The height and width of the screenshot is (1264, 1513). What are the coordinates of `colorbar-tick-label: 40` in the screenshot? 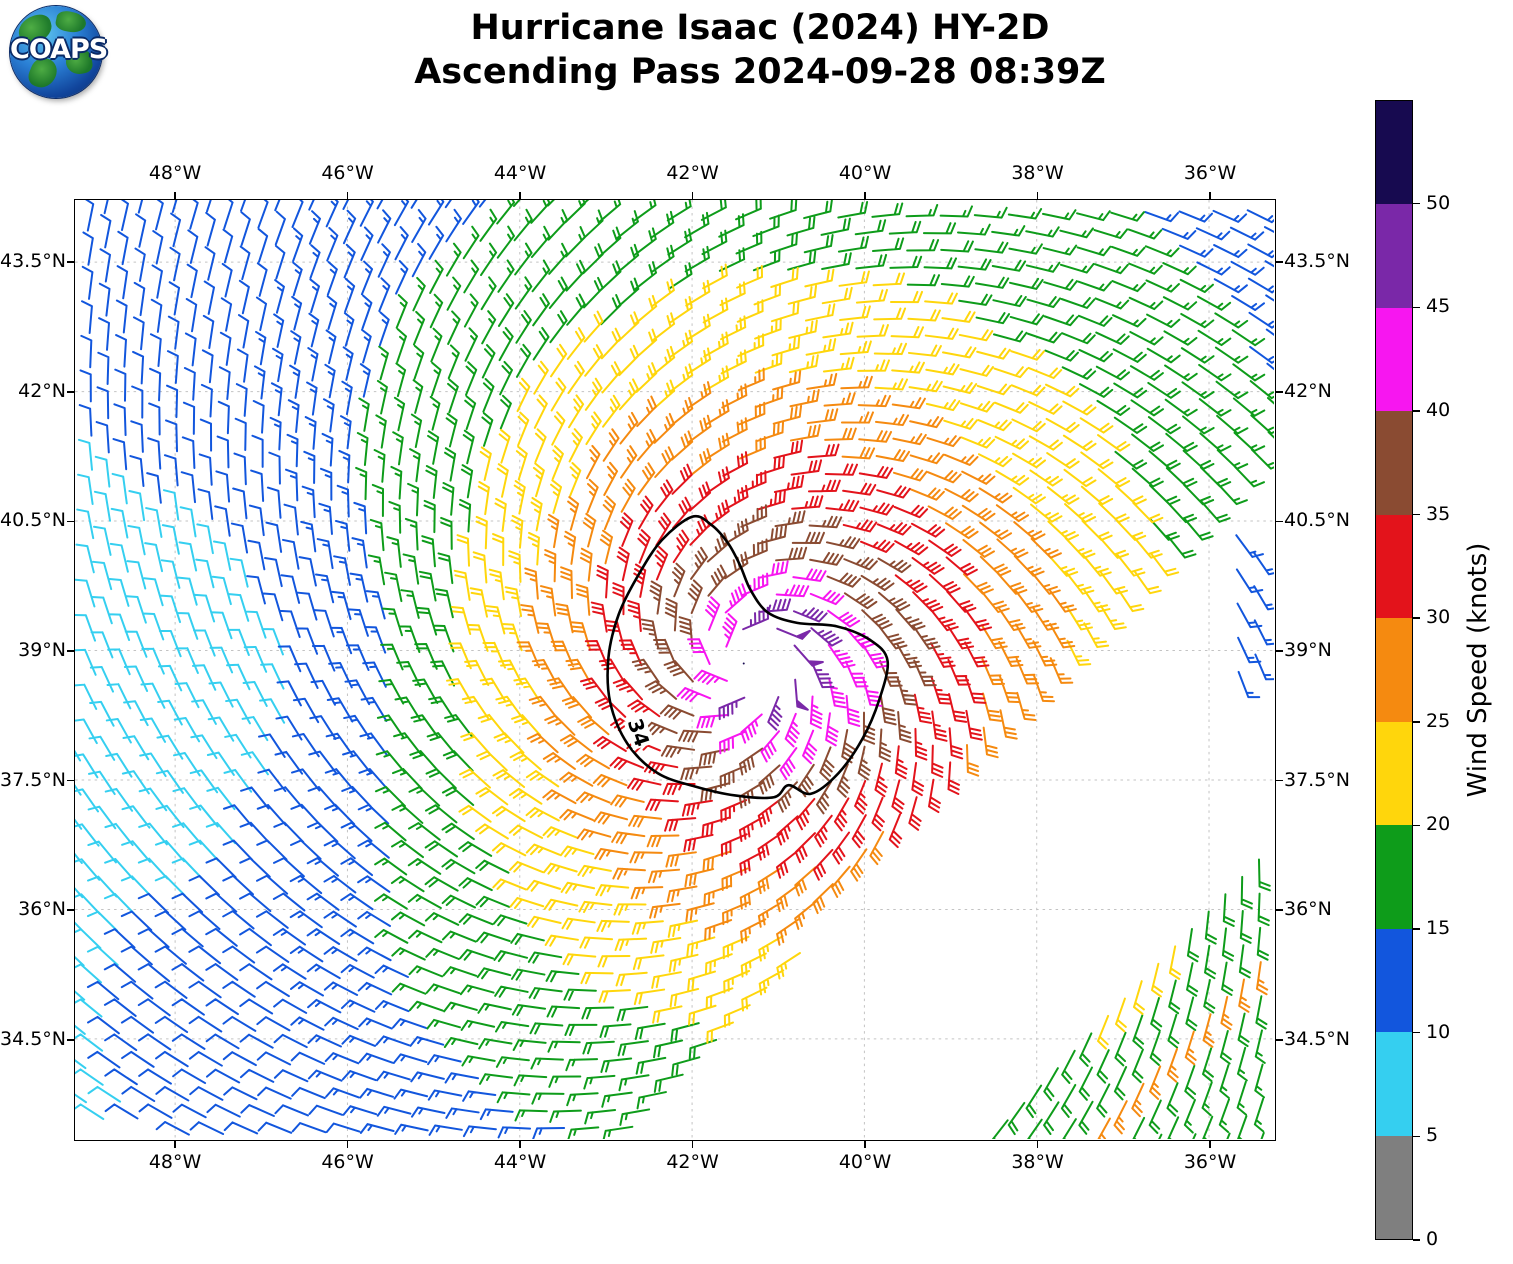 It's located at (1438, 409).